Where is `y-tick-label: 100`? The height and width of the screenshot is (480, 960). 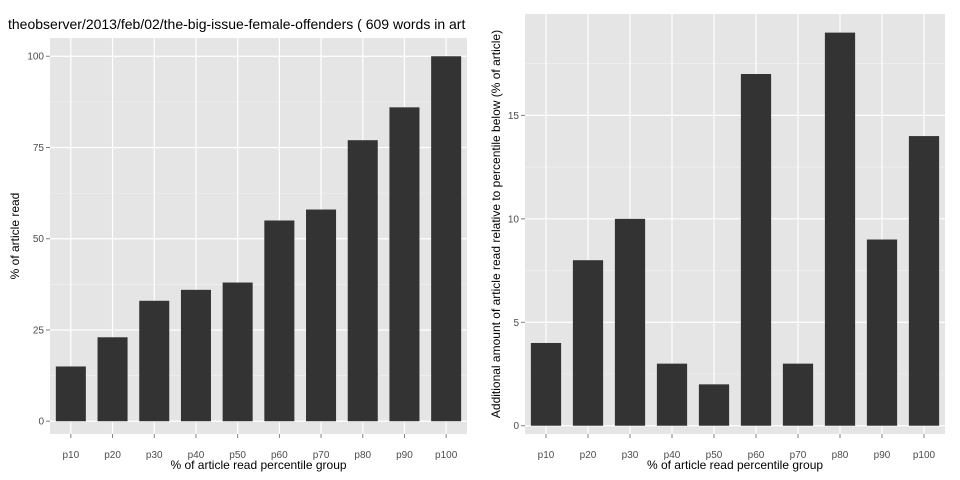 y-tick-label: 100 is located at coordinates (35, 57).